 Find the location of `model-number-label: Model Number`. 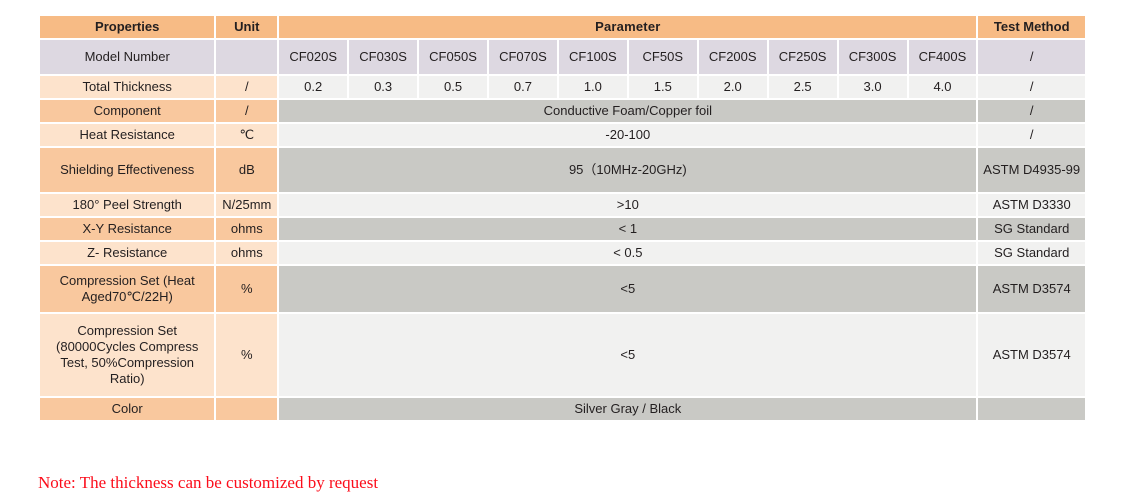

model-number-label: Model Number is located at coordinates (127, 57).